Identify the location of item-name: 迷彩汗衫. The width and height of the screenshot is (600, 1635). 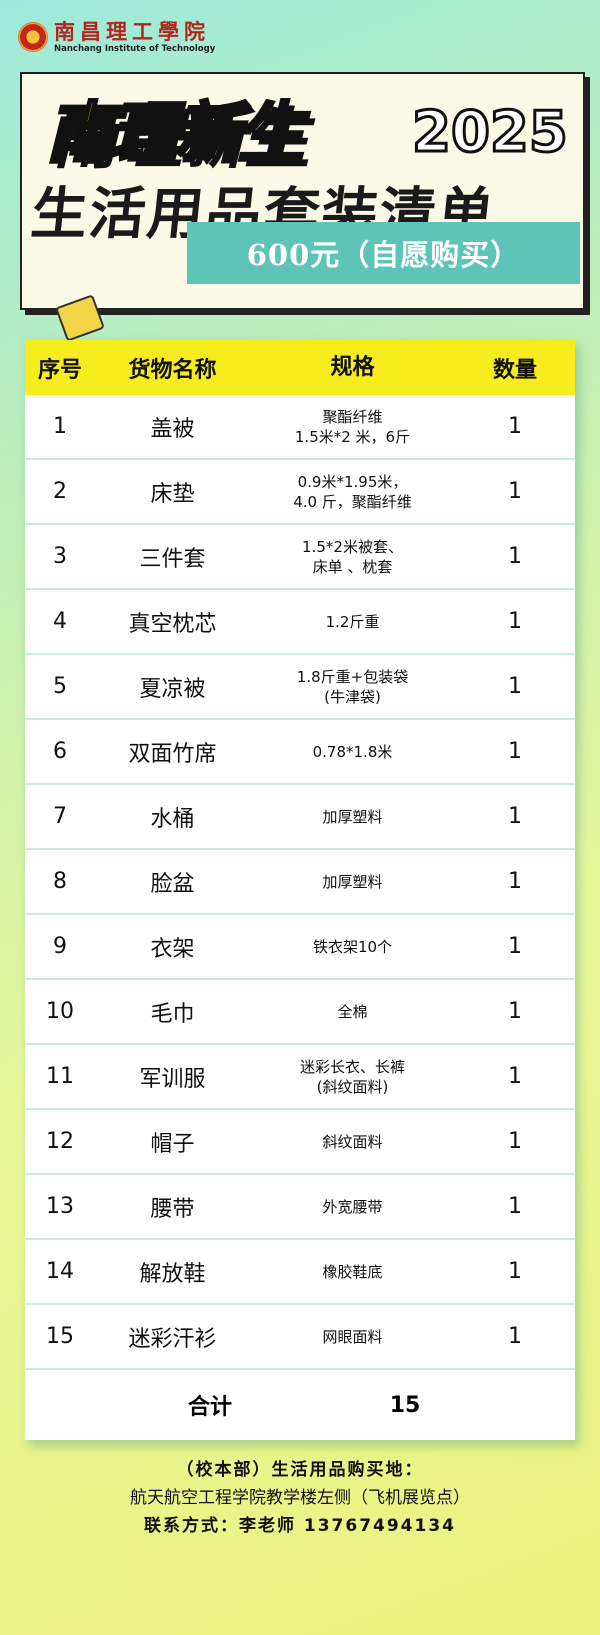
(172, 1339).